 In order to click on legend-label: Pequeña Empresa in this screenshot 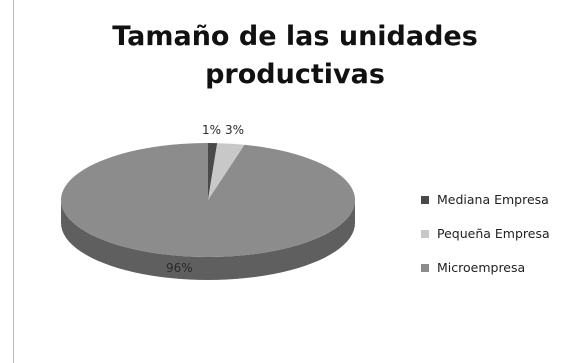, I will do `click(493, 233)`.